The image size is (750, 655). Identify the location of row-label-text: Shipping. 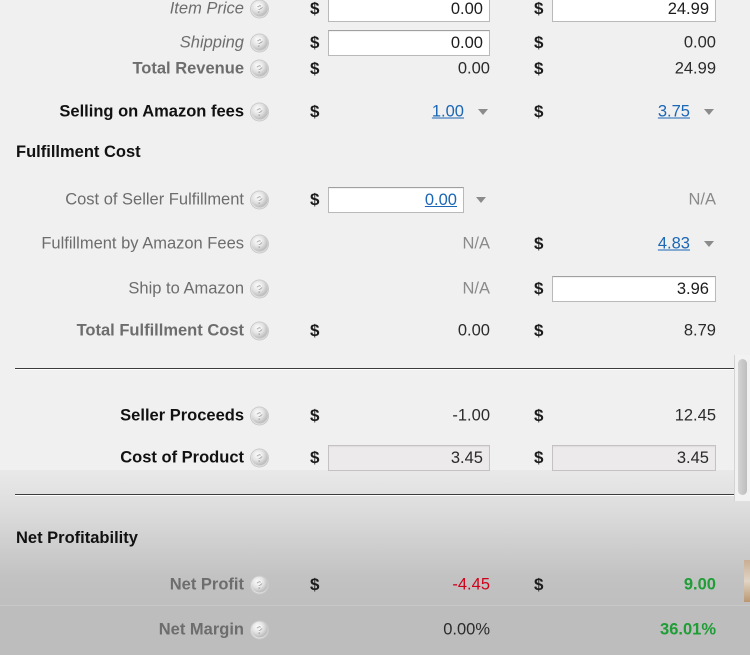
(211, 42).